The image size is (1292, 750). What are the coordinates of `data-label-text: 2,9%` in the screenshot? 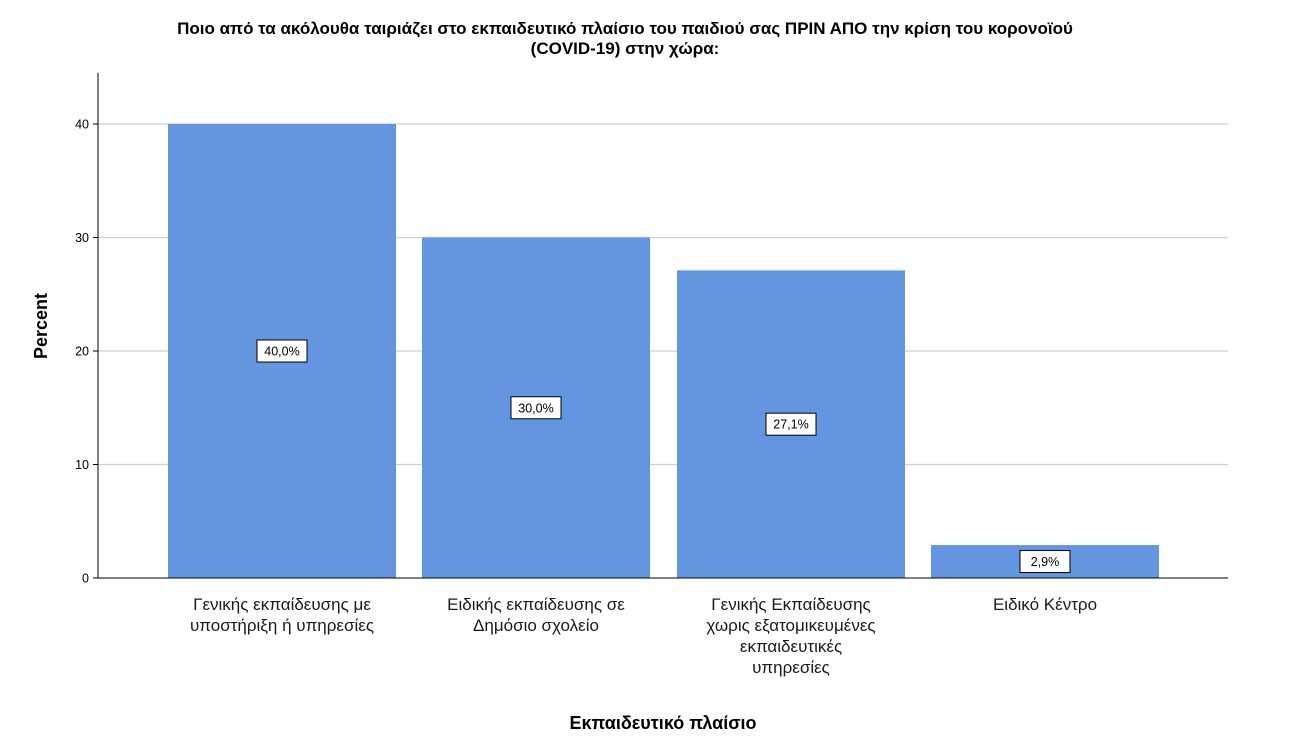 It's located at (1045, 562).